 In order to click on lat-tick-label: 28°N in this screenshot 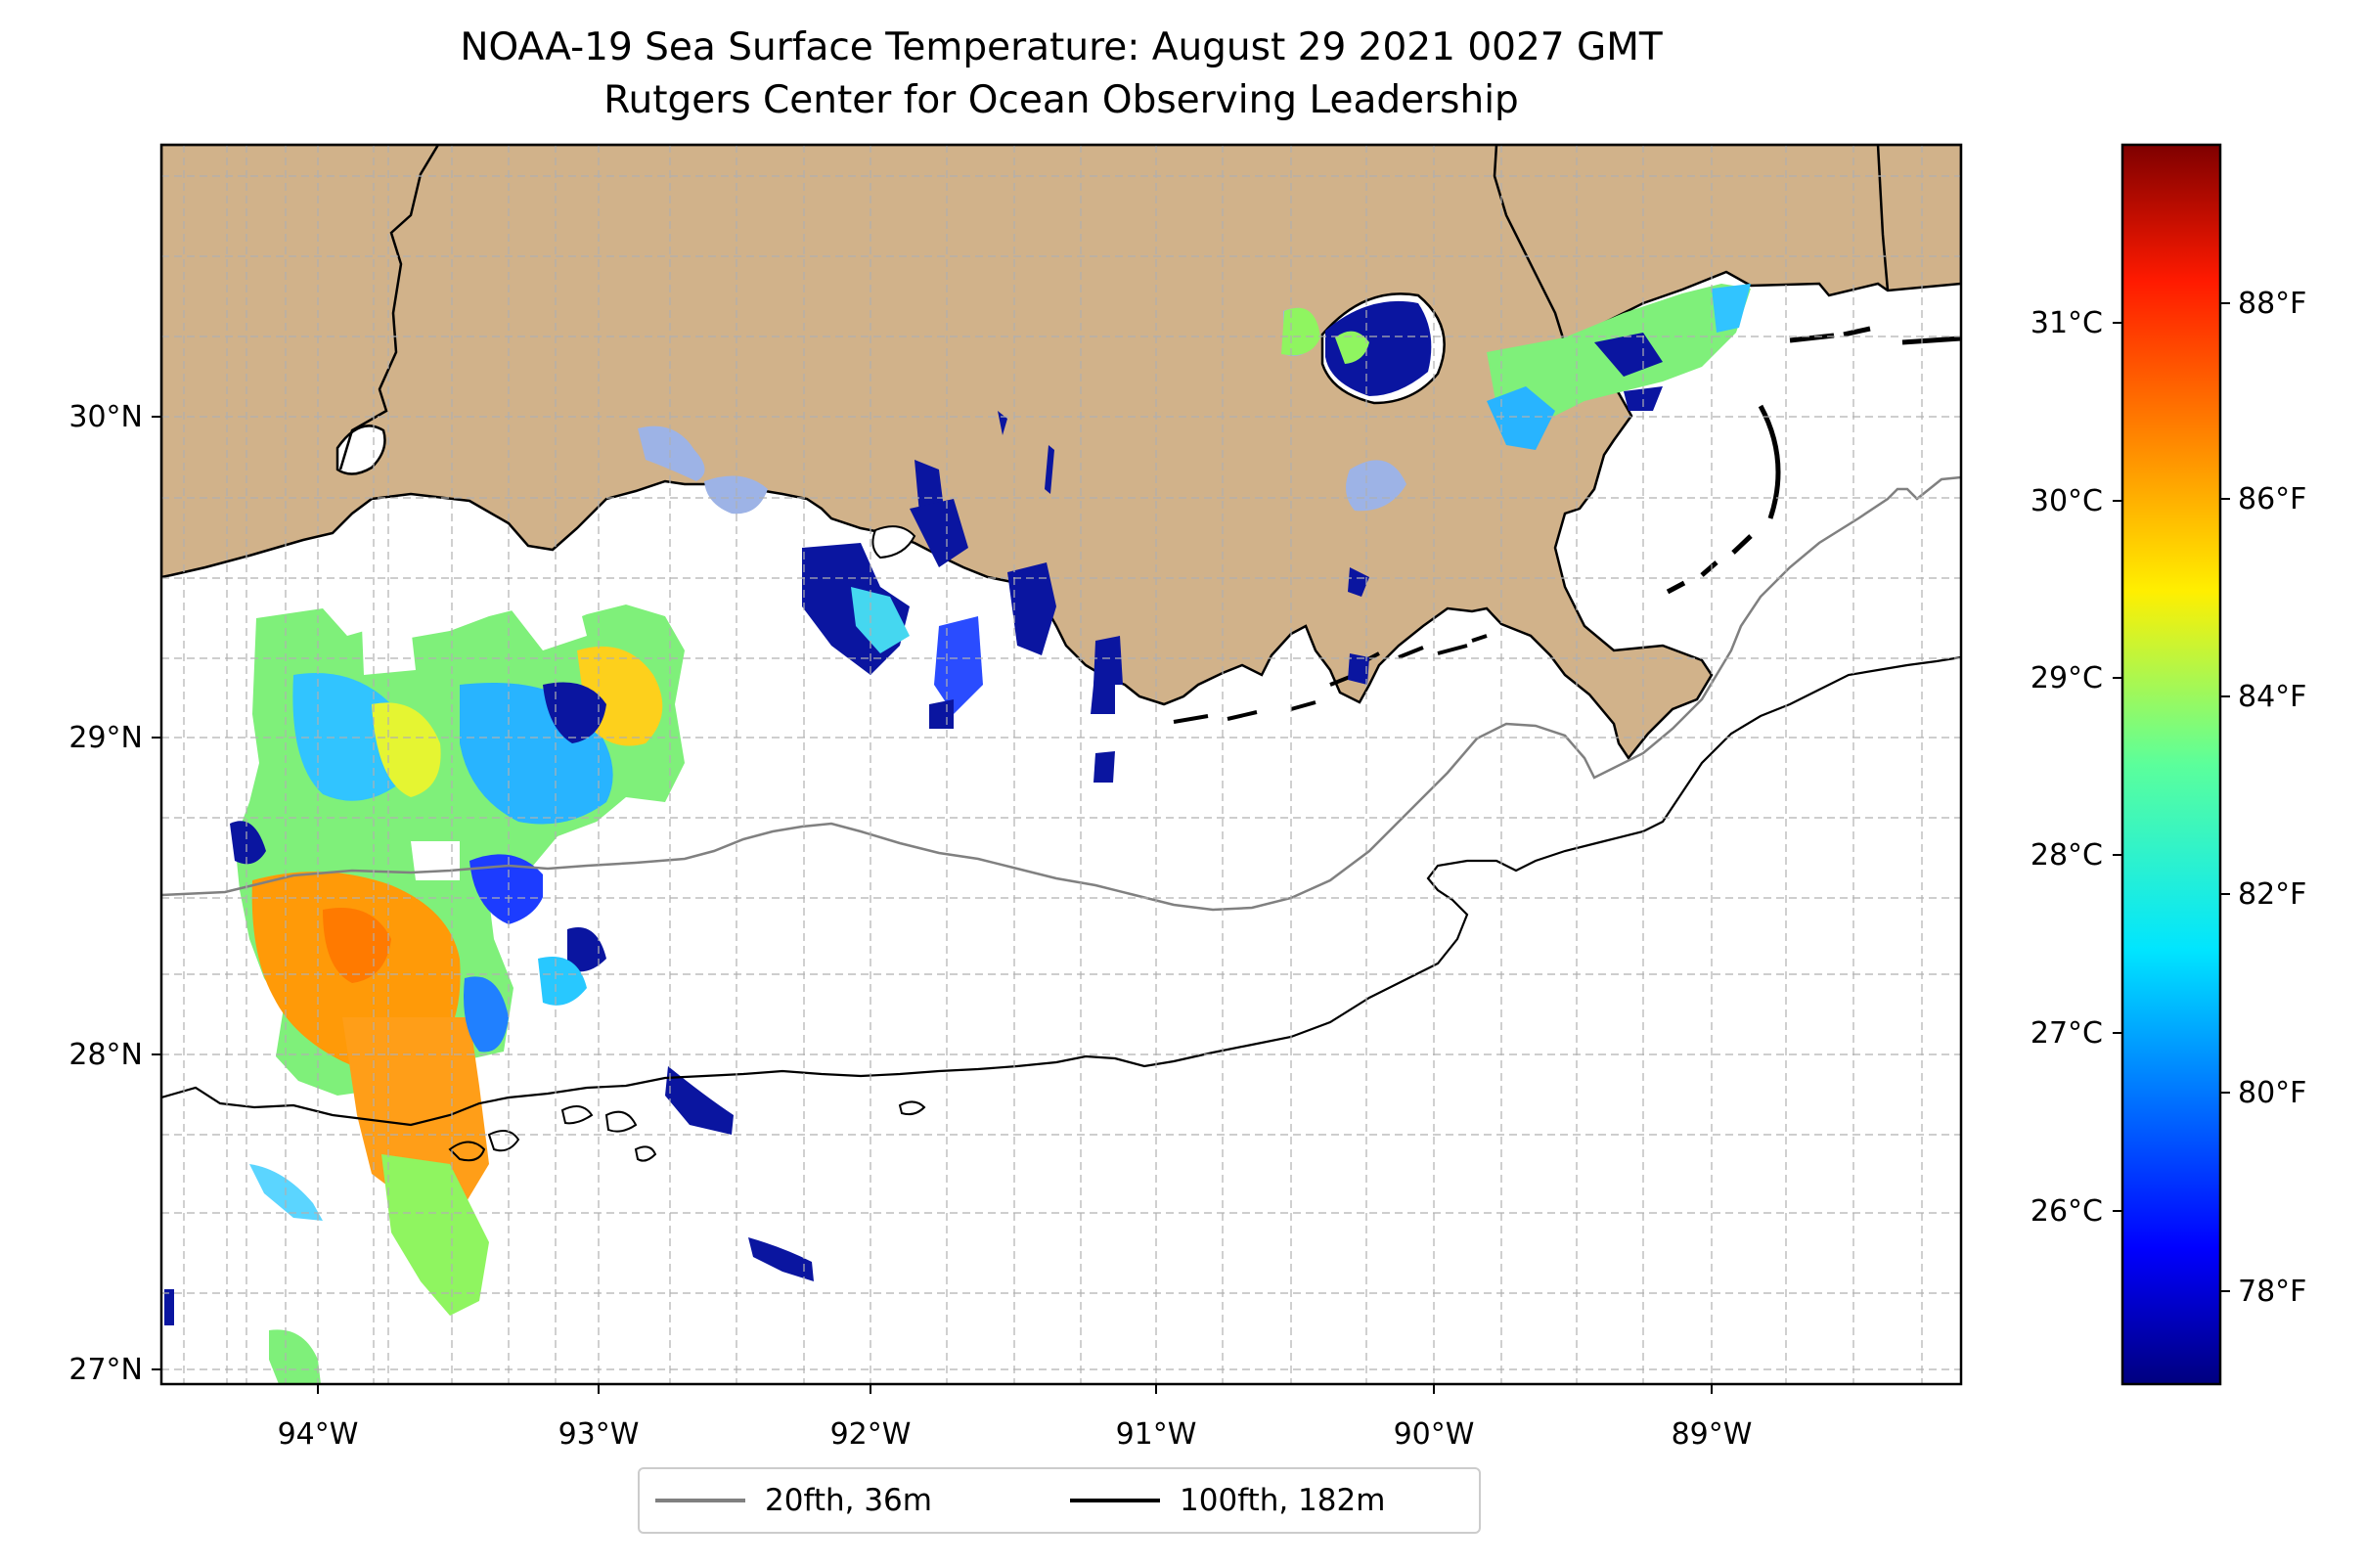, I will do `click(105, 1055)`.